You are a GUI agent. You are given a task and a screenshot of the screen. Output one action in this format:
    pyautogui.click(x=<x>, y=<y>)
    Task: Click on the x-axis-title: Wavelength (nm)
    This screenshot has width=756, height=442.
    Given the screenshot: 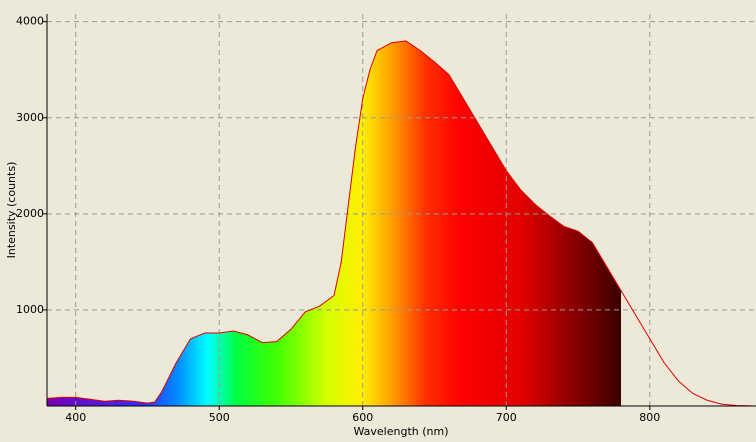 What is the action you would take?
    pyautogui.click(x=400, y=431)
    